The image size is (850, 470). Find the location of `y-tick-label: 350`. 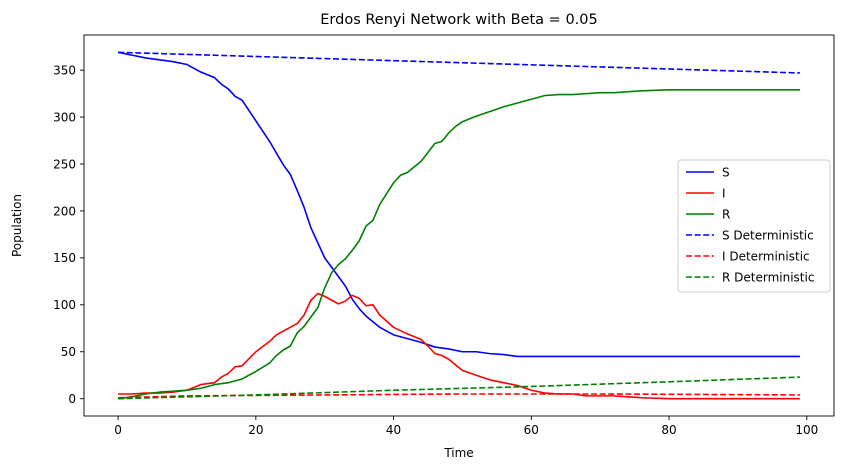

y-tick-label: 350 is located at coordinates (64, 70).